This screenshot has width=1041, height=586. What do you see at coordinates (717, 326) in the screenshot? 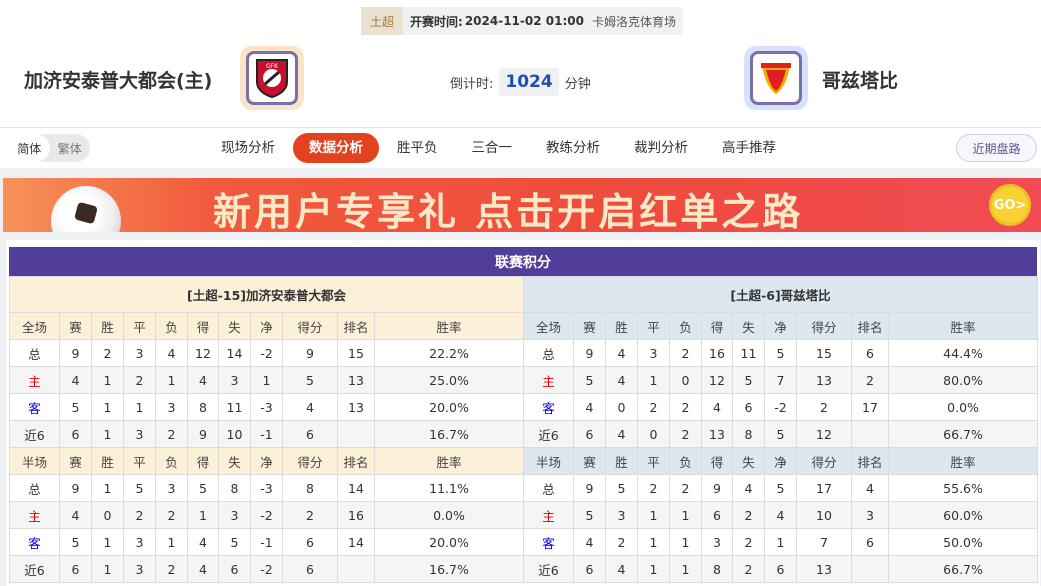
I see `column-header: 得` at bounding box center [717, 326].